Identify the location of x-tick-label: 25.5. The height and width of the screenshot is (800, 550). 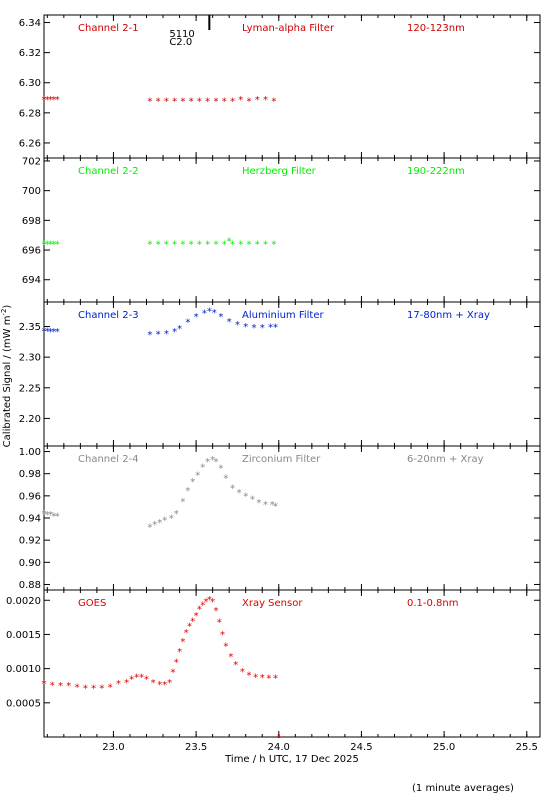
(527, 747).